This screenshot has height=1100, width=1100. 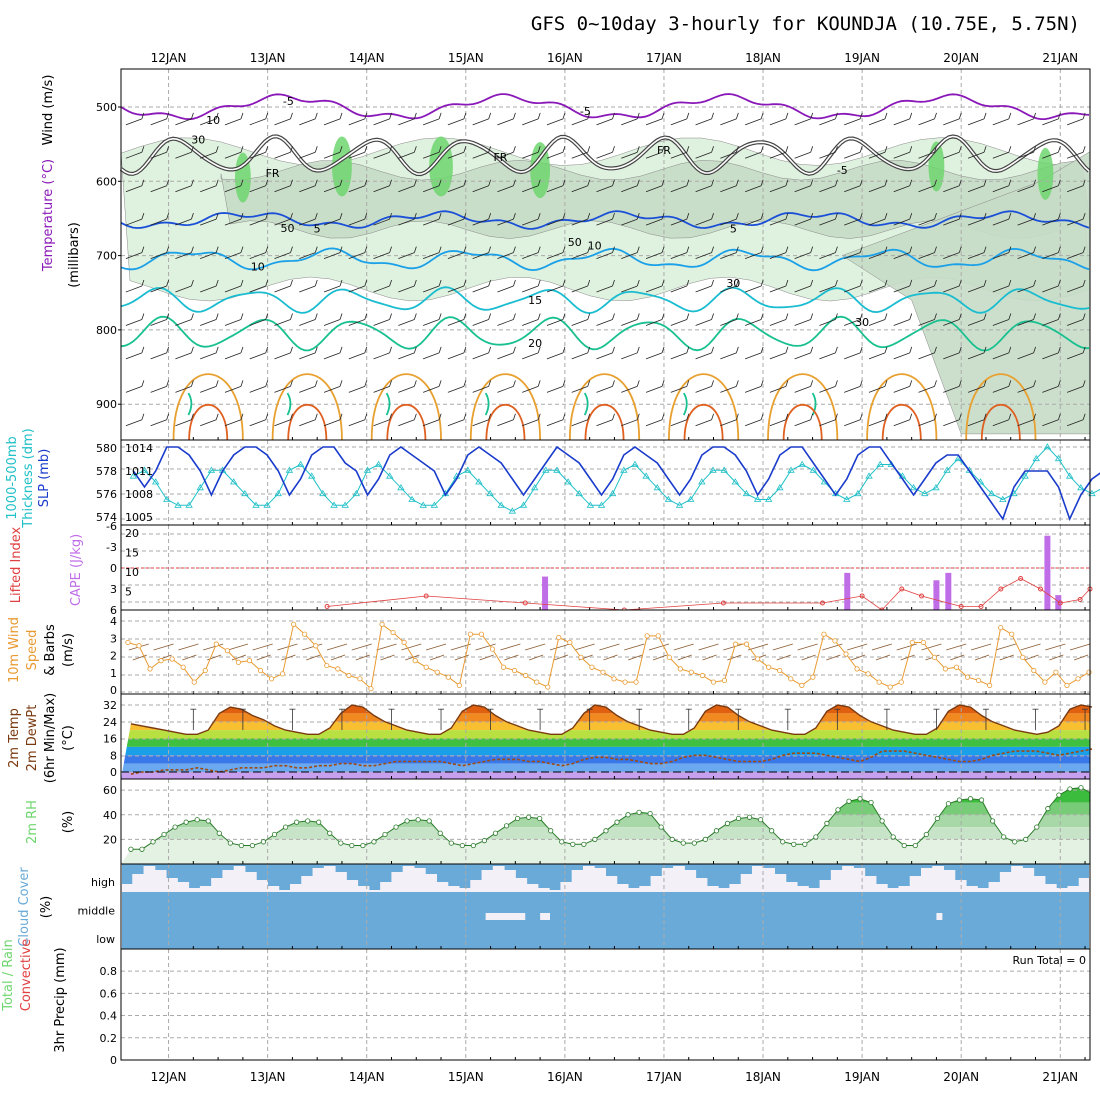 I want to click on ylabel-thickness-unit: Thickness (dm), so click(x=28, y=478).